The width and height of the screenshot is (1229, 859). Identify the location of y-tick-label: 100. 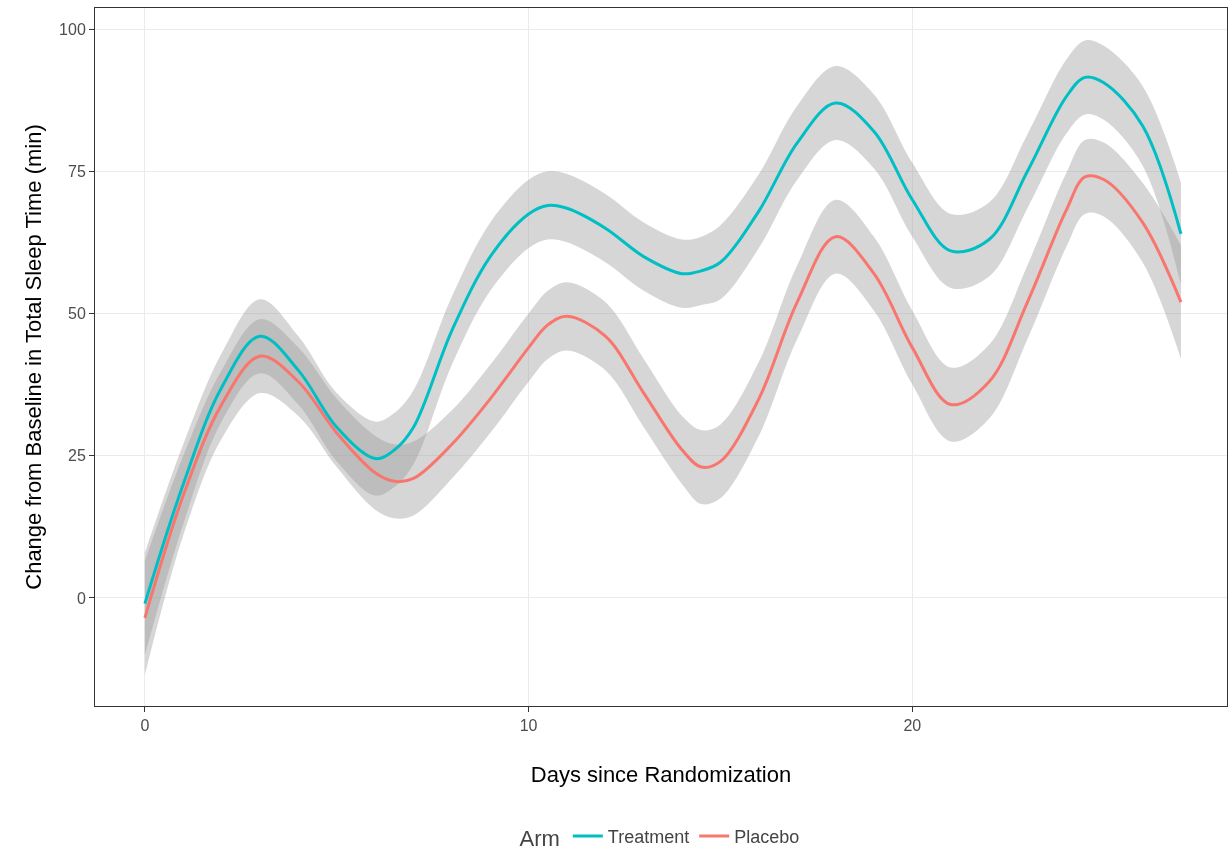
(72, 29).